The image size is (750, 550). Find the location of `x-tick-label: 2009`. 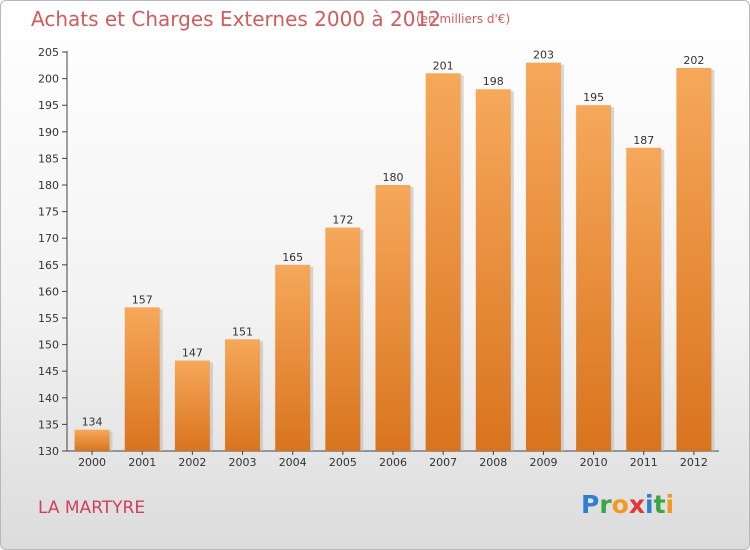

x-tick-label: 2009 is located at coordinates (543, 462).